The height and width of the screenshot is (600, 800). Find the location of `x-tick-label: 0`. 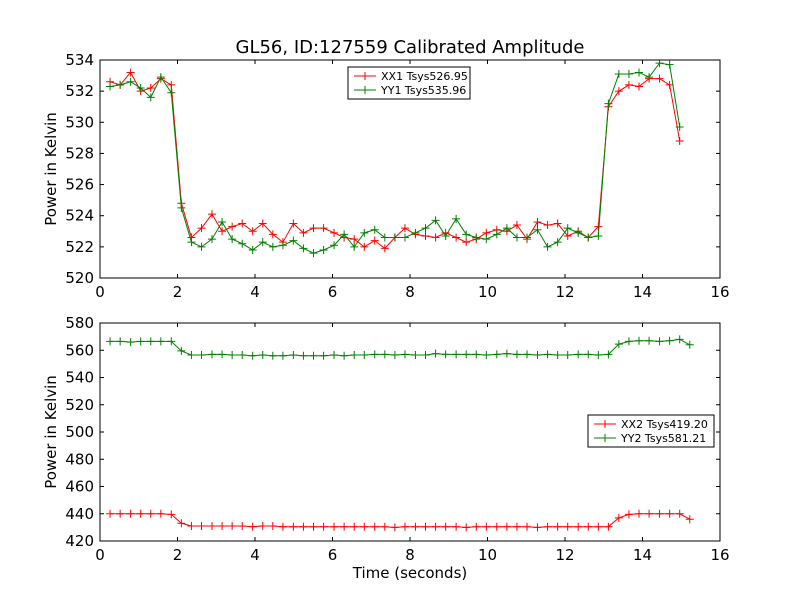

x-tick-label: 0 is located at coordinates (100, 555).